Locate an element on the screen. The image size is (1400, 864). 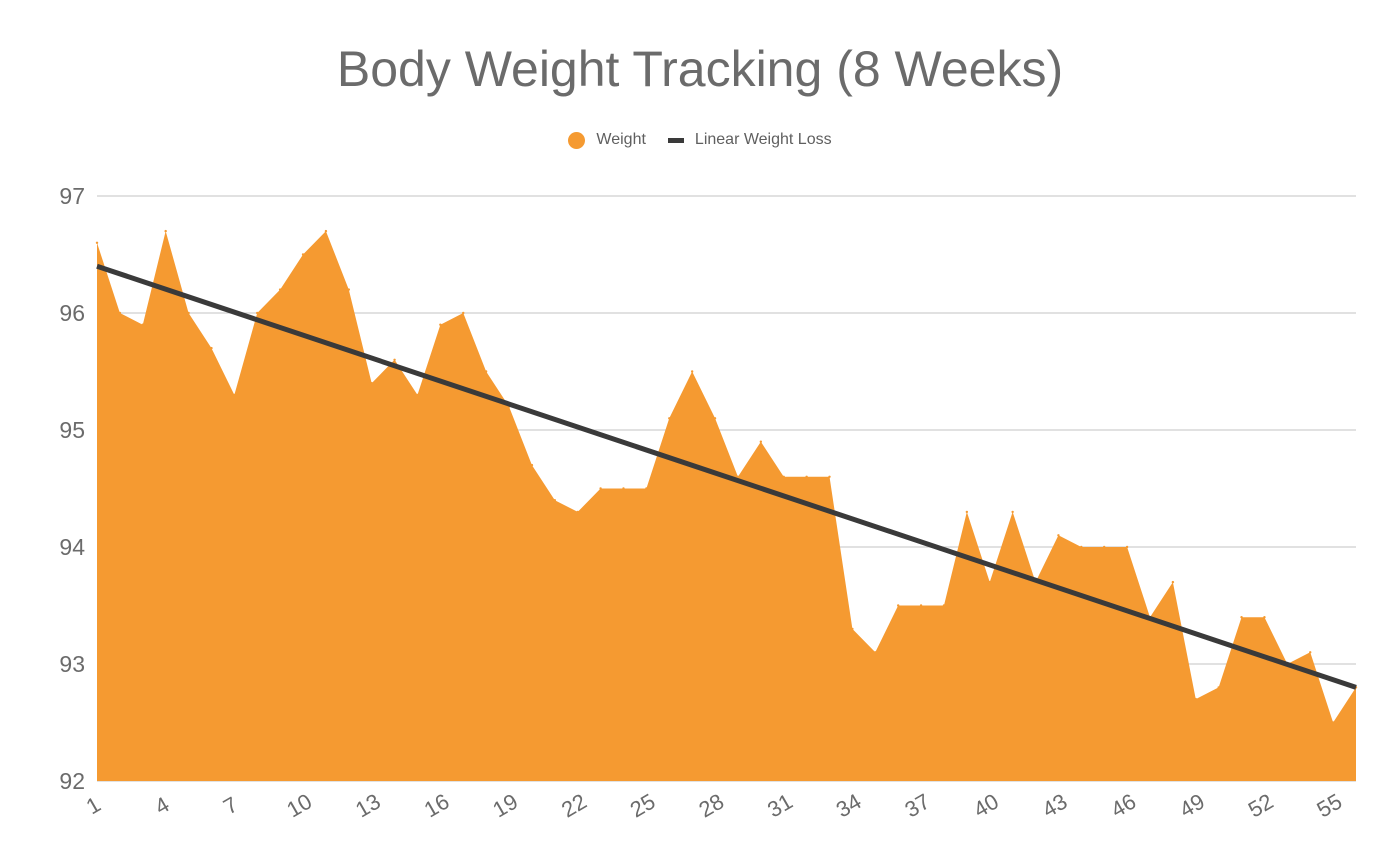
x-tick-label: 52 is located at coordinates (1261, 806).